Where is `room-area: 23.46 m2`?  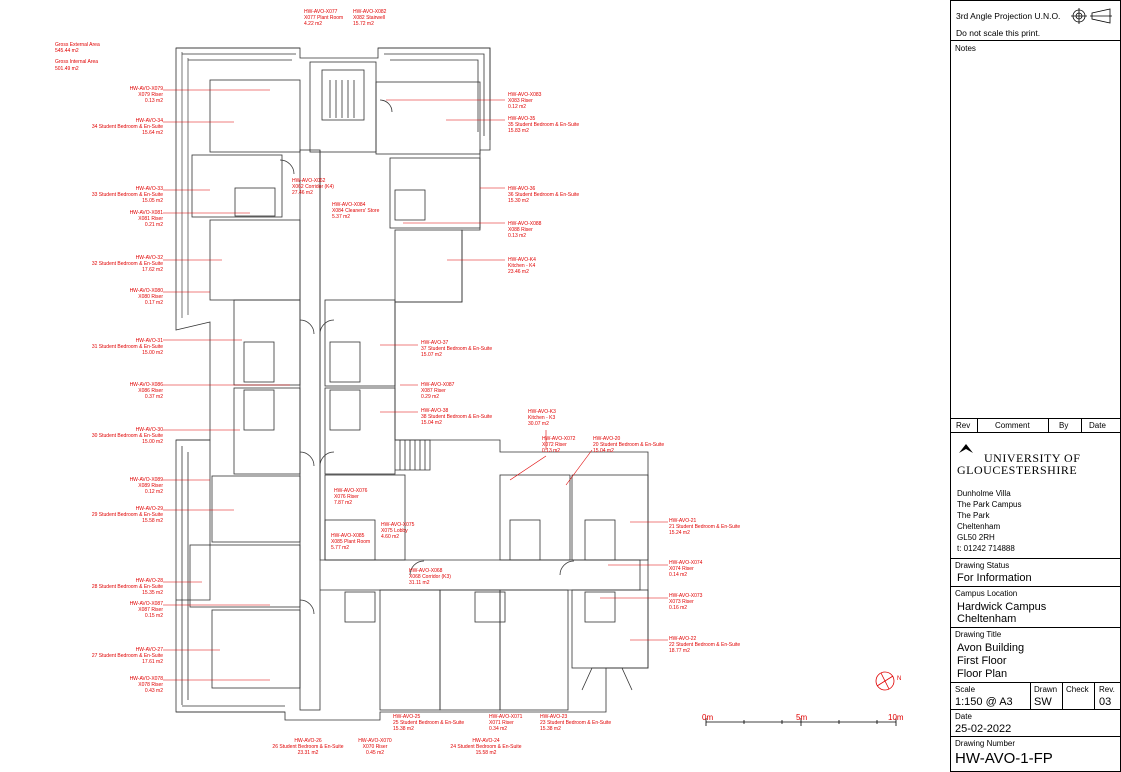
room-area: 23.46 m2 is located at coordinates (518, 272).